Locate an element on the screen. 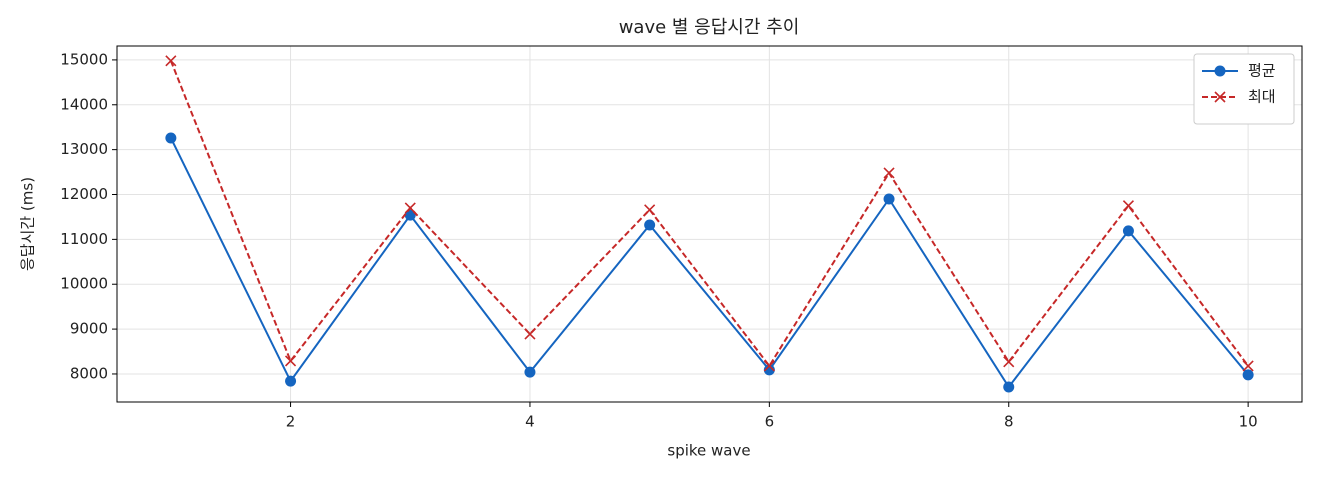 The width and height of the screenshot is (1320, 480). chart-title: wave 별 응답시간 추이 is located at coordinates (709, 27).